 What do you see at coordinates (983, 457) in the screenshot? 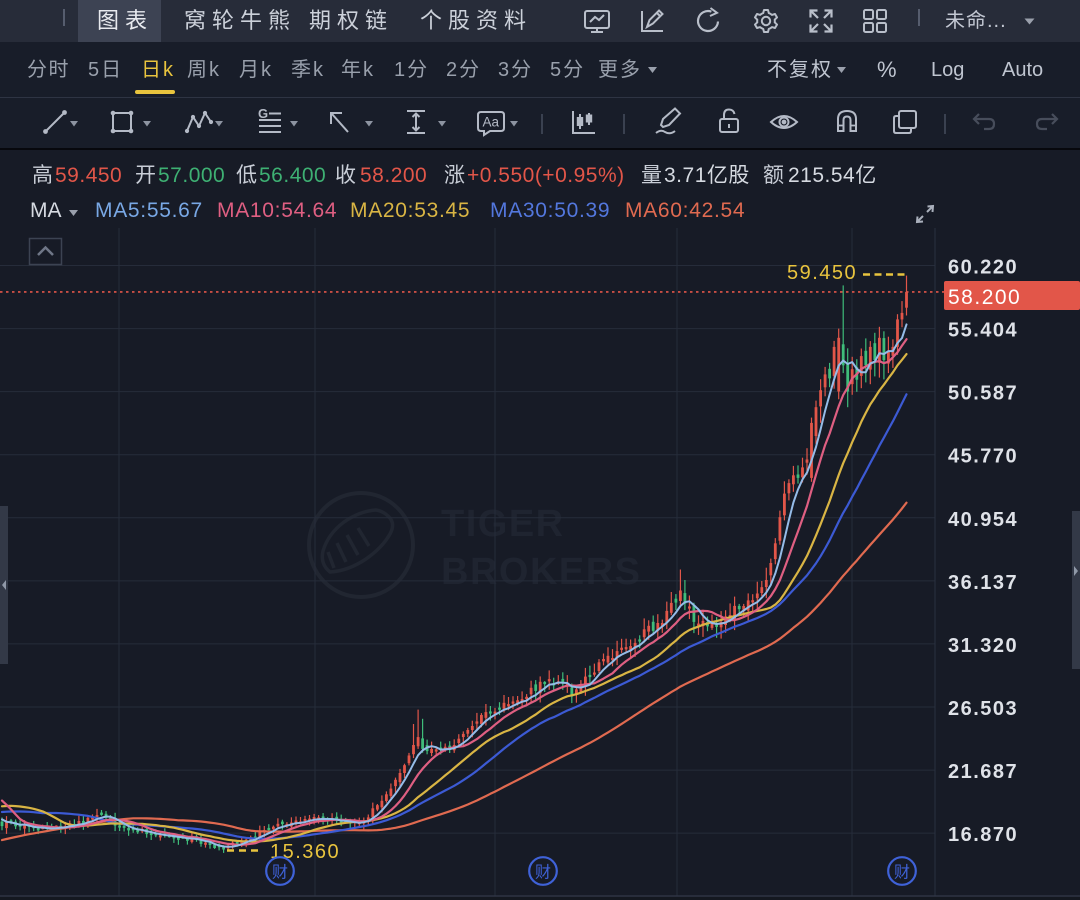
I see `svg-text: 45.770` at bounding box center [983, 457].